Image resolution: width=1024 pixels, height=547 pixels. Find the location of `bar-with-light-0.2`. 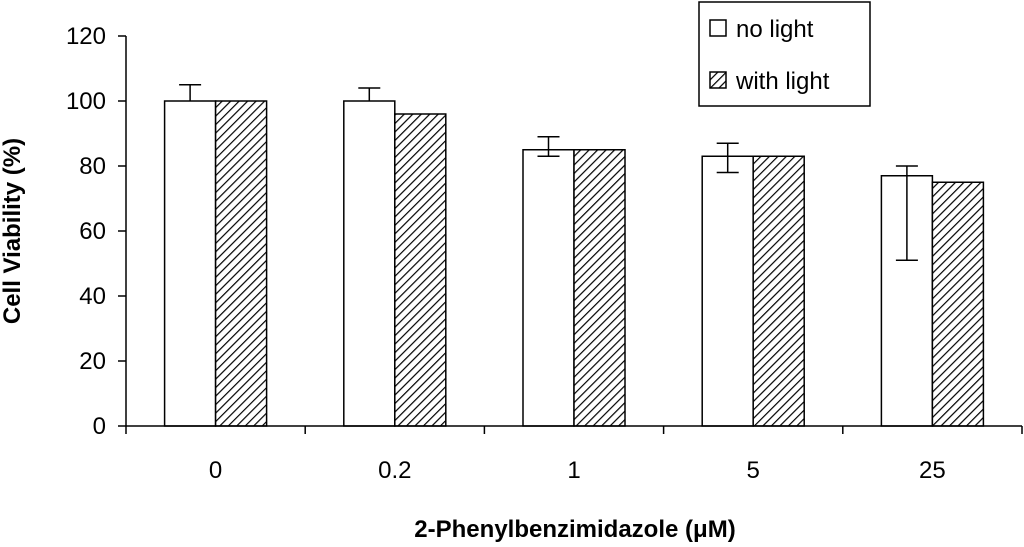

bar-with-light-0.2 is located at coordinates (420, 270).